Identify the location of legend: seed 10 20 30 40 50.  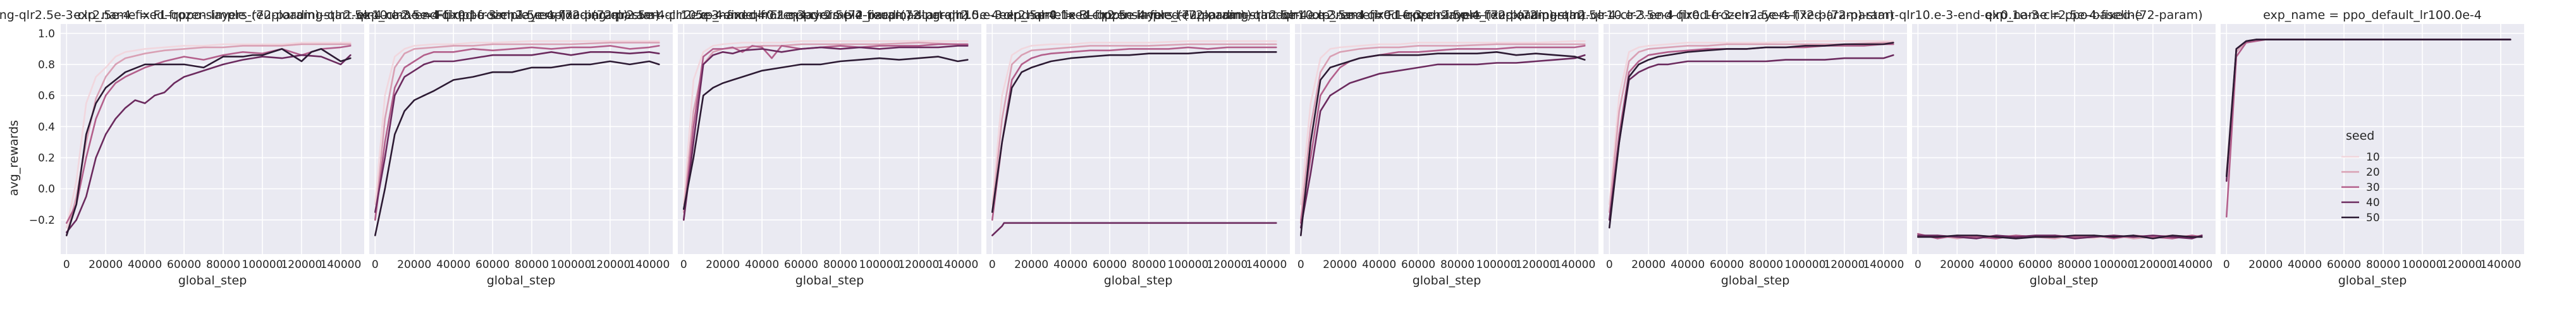
(2360, 176).